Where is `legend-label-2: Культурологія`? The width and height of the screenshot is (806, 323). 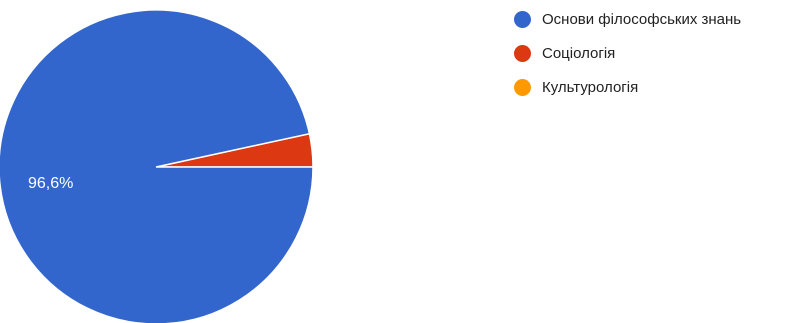 legend-label-2: Культурологія is located at coordinates (590, 87).